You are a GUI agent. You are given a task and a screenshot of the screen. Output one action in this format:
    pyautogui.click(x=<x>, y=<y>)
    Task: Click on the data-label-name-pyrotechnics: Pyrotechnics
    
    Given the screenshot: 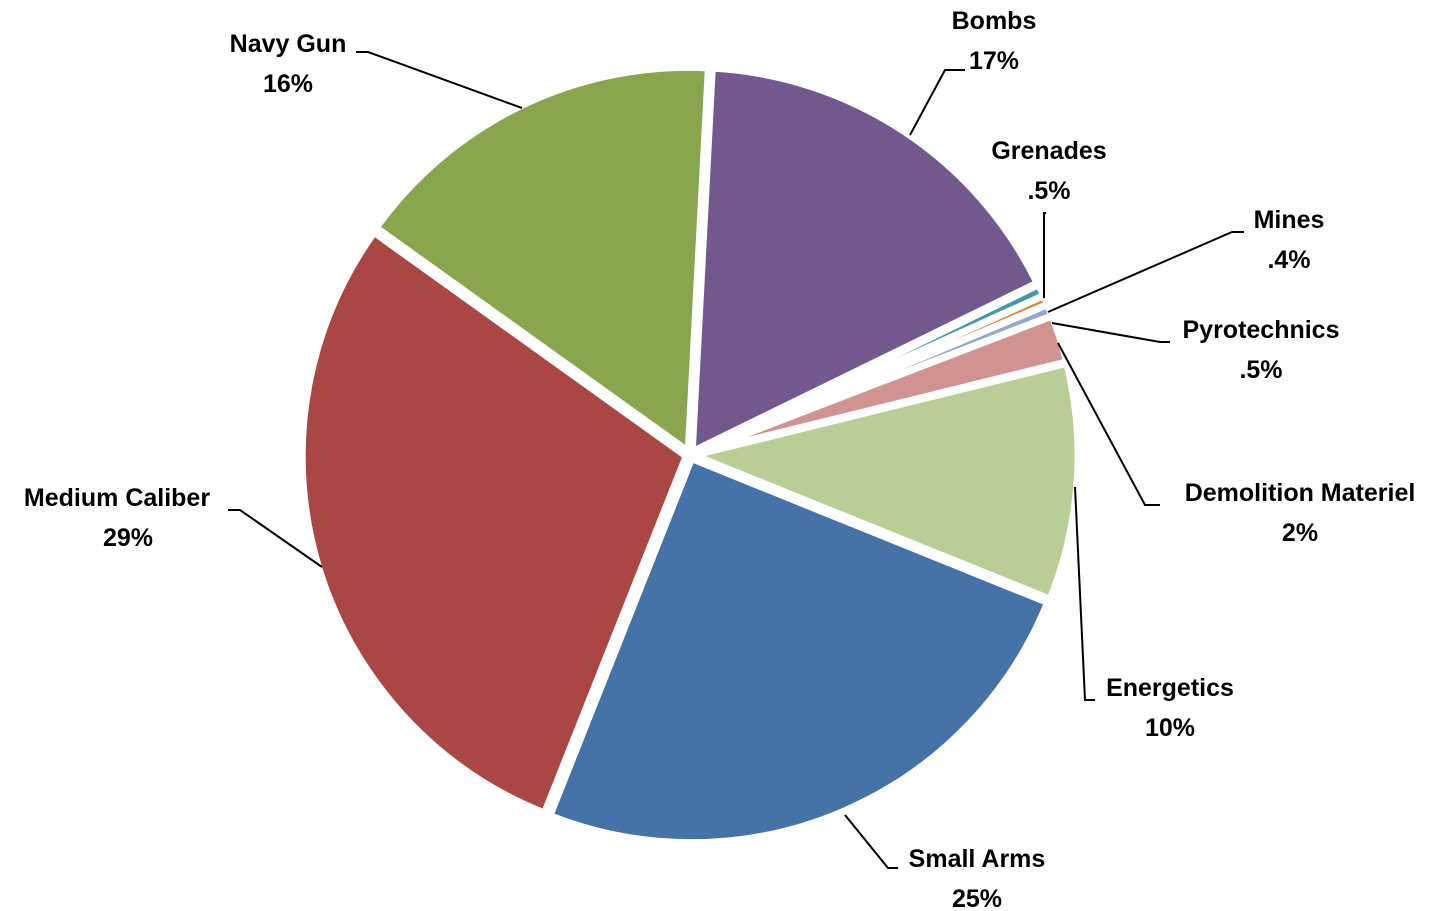 What is the action you would take?
    pyautogui.click(x=1260, y=330)
    